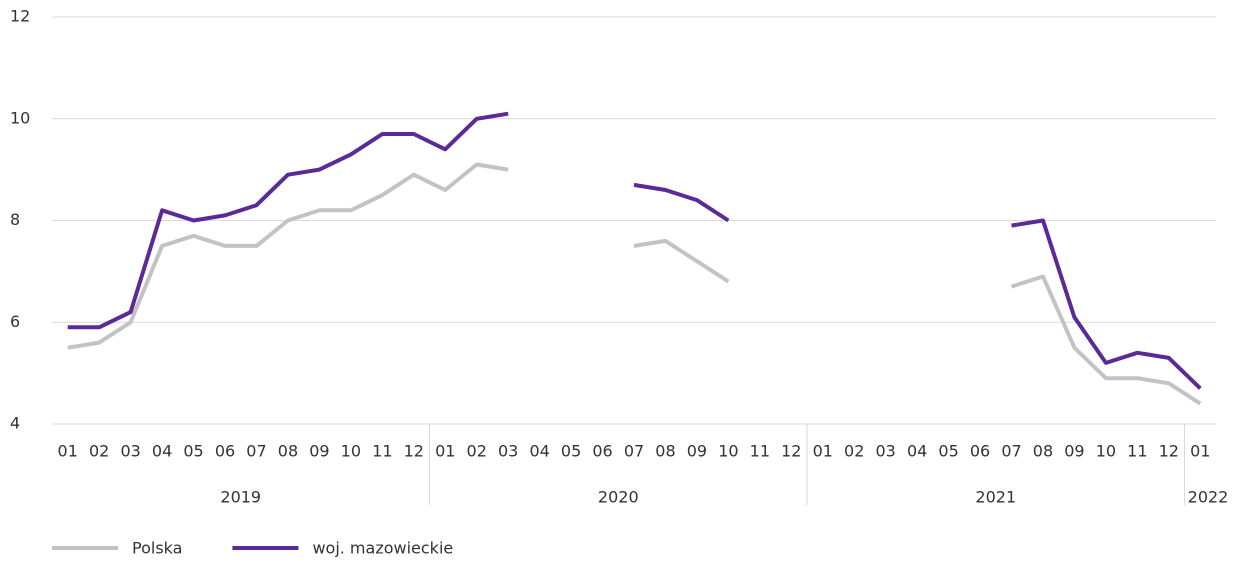 The image size is (1237, 563). What do you see at coordinates (618, 497) in the screenshot?
I see `group-label: 2020` at bounding box center [618, 497].